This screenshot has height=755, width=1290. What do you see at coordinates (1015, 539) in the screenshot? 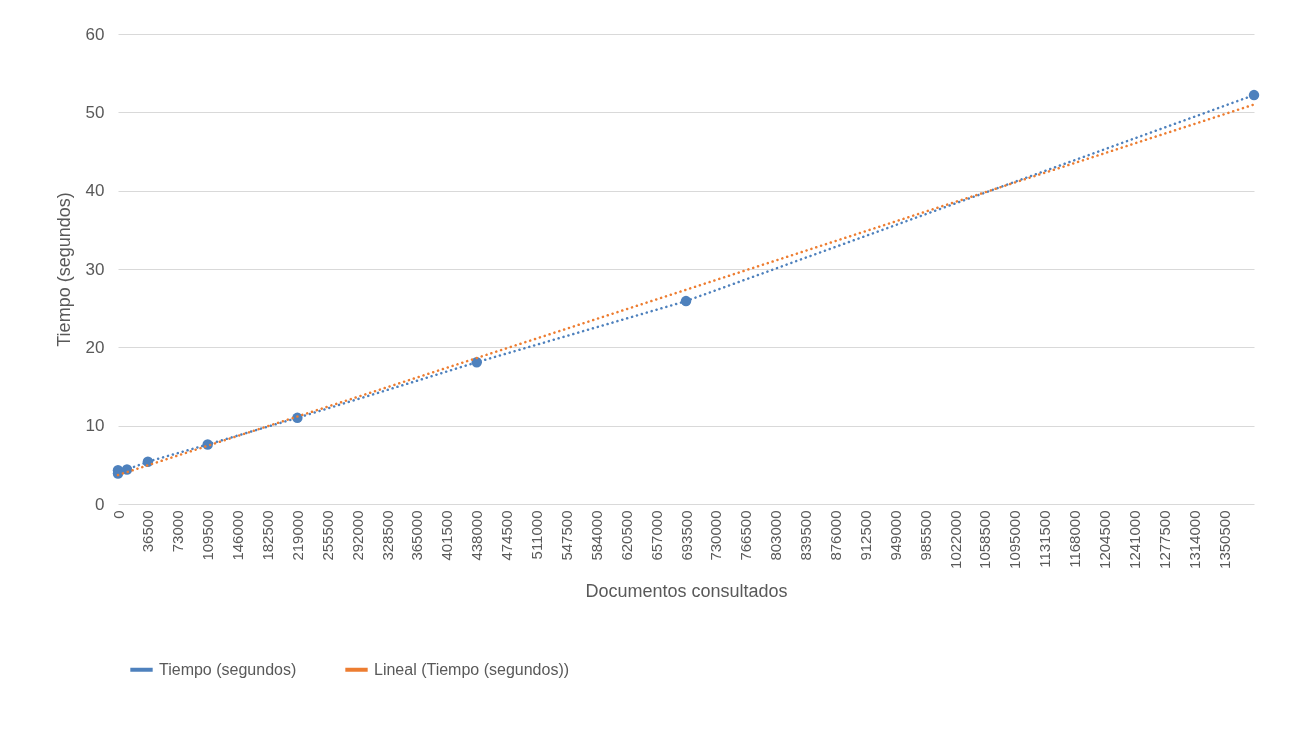
I see `x-tick-label: 1095000` at bounding box center [1015, 539].